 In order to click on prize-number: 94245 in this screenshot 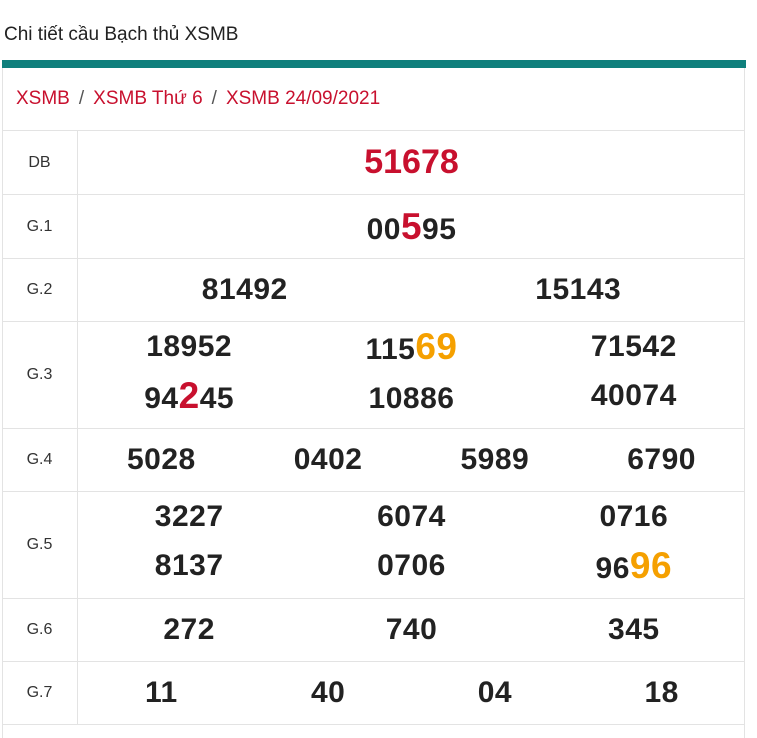, I will do `click(189, 395)`.